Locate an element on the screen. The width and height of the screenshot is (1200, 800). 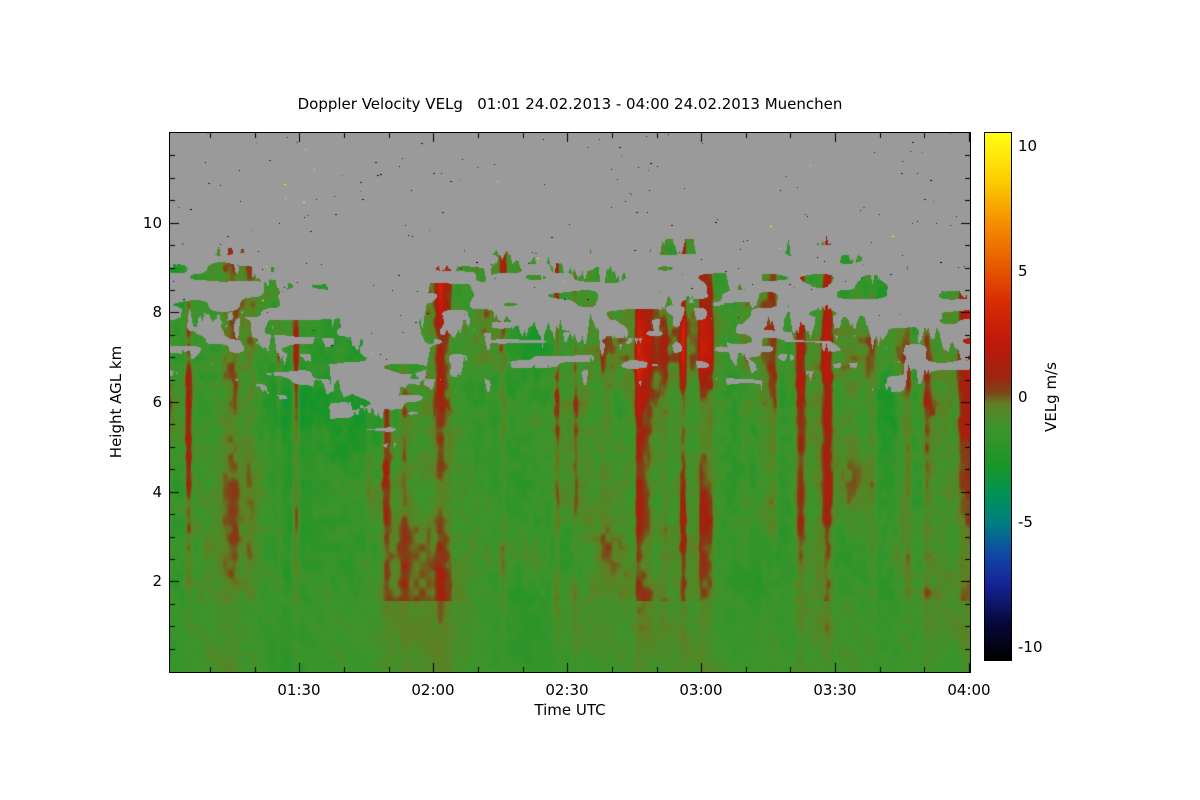
x-tick-label: 02:00 is located at coordinates (433, 690).